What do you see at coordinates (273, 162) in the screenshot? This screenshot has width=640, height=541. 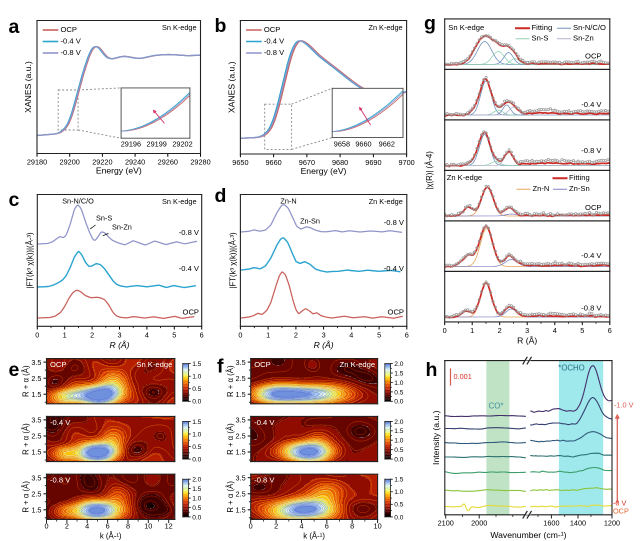 I see `svg-text: 9660` at bounding box center [273, 162].